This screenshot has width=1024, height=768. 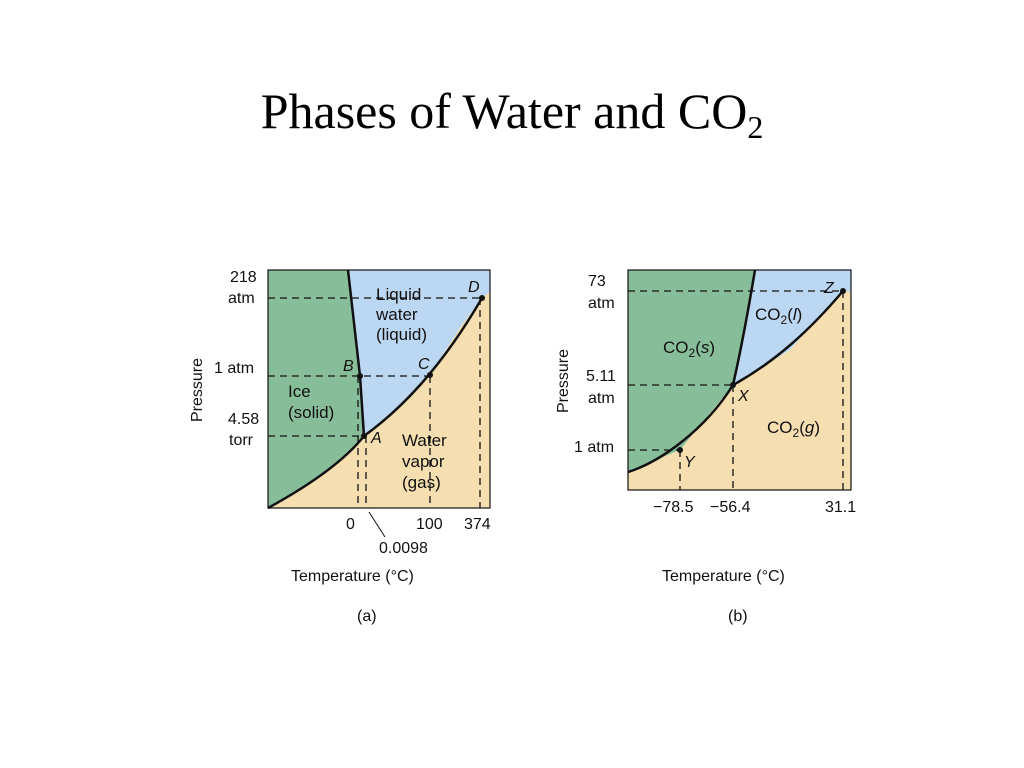 I want to click on panel-b-vaporization-curve, so click(x=788, y=338).